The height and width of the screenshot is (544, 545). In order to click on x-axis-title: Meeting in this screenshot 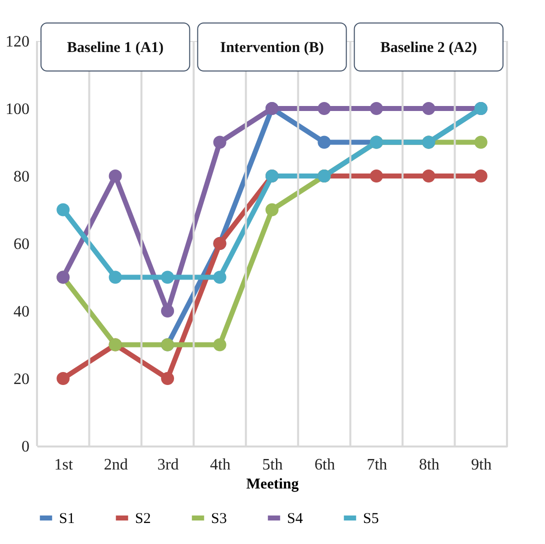, I will do `click(273, 484)`.